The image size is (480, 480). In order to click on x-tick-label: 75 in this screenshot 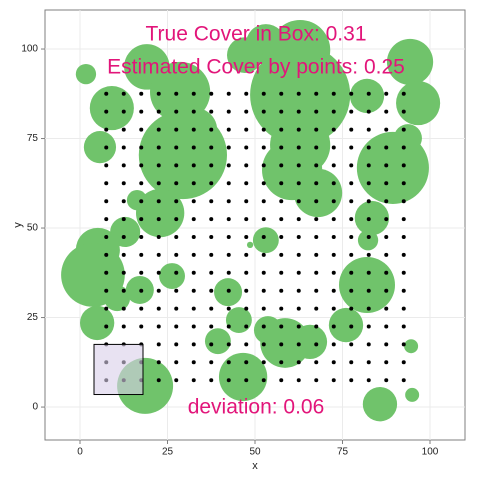, I will do `click(343, 452)`.